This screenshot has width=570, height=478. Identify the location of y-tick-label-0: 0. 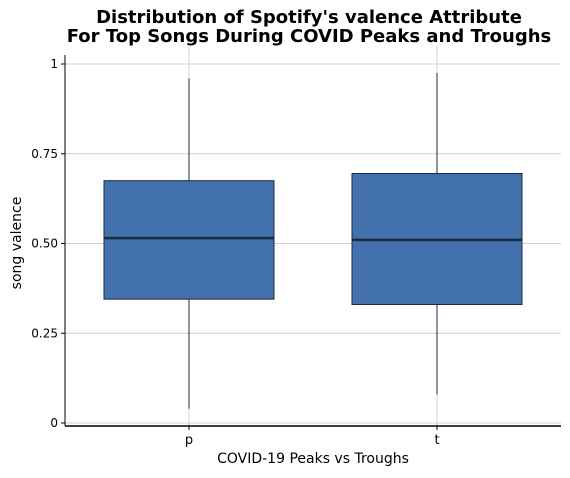
(54, 423).